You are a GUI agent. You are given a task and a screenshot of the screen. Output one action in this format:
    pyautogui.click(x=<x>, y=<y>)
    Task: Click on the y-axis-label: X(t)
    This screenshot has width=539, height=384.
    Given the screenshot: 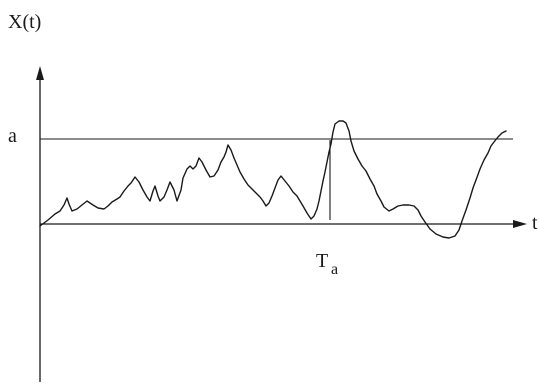 What is the action you would take?
    pyautogui.click(x=24, y=22)
    